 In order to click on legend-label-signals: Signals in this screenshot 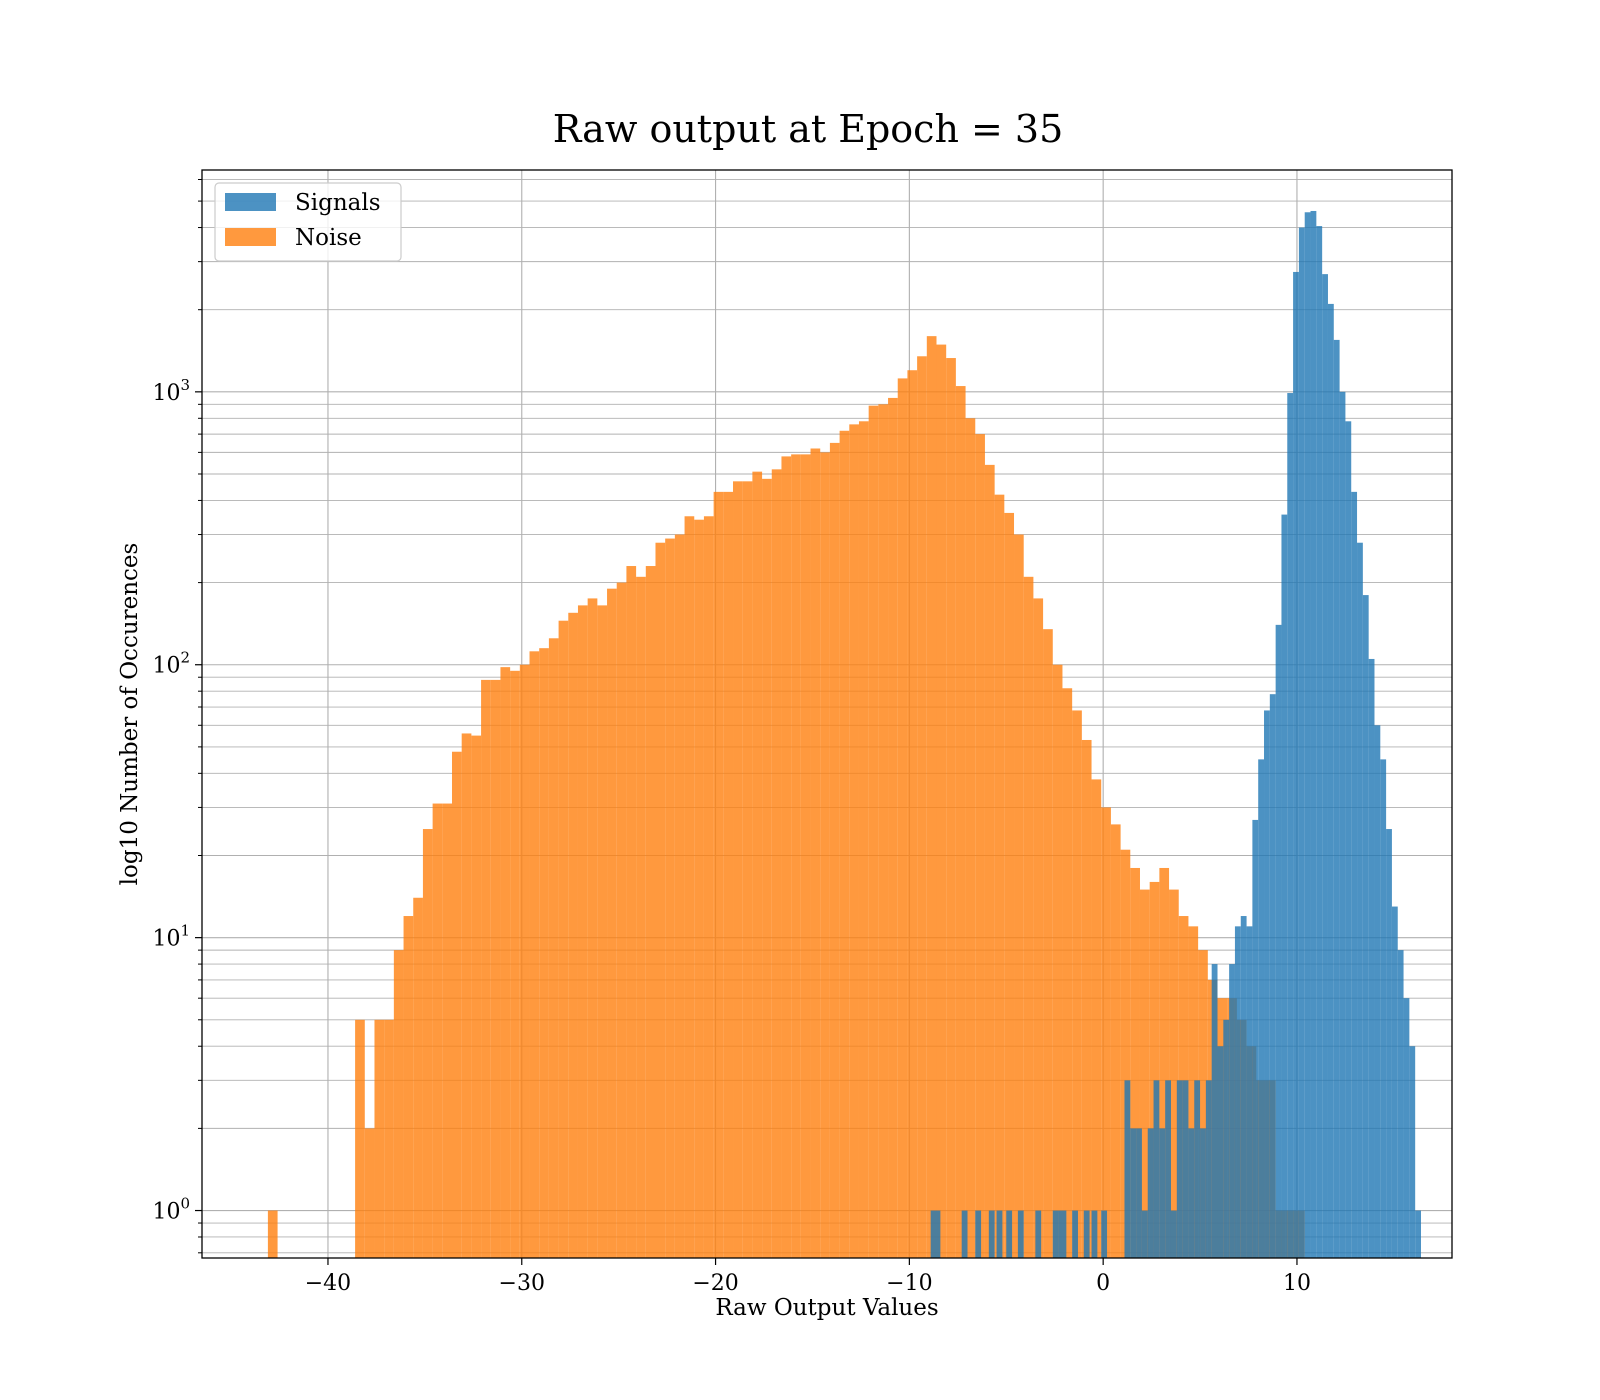, I will do `click(338, 203)`.